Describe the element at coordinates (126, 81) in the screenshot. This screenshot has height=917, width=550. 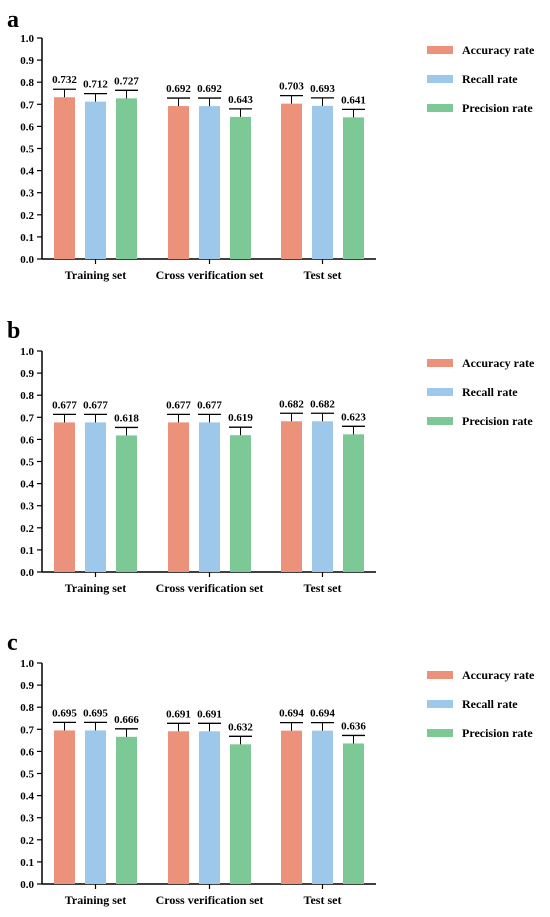
I see `data-label: 0.727` at that location.